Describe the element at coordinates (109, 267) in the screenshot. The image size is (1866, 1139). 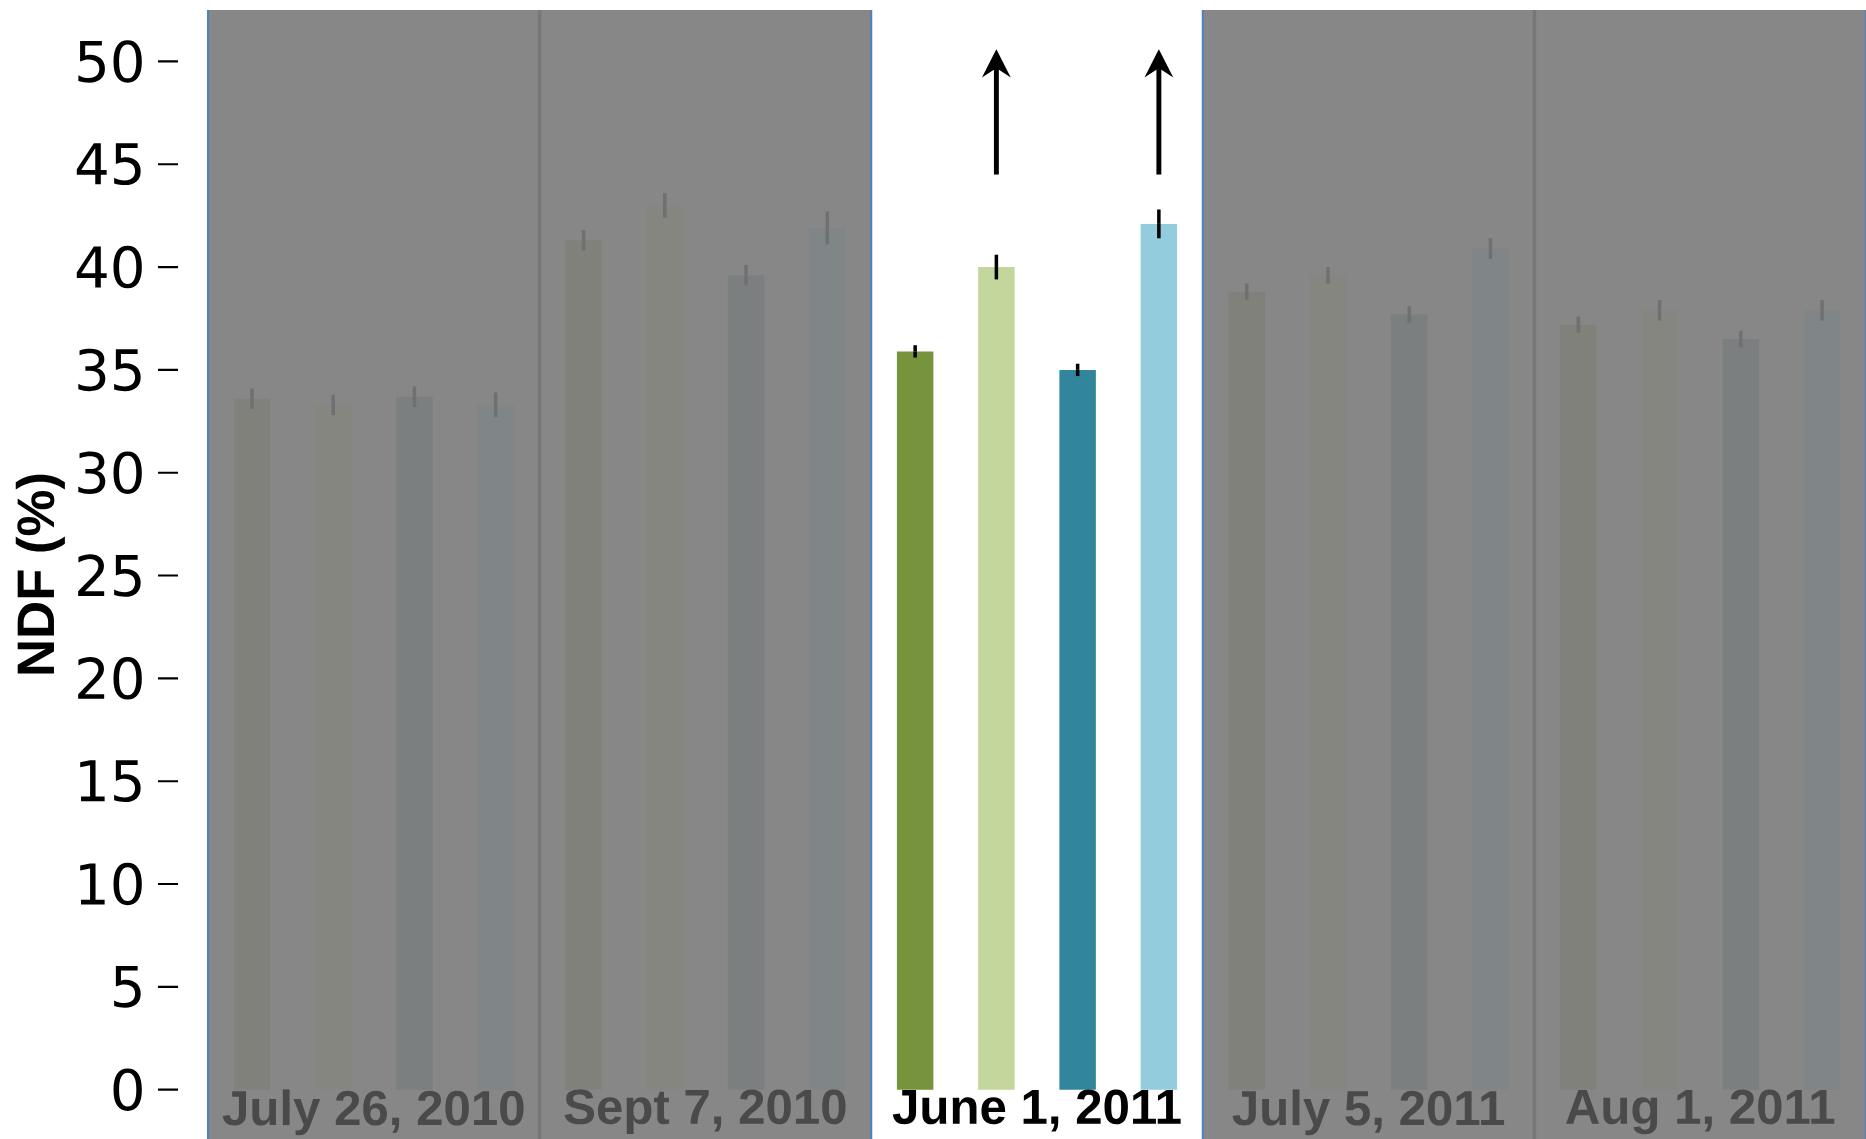
I see `y-tick-label: 40` at that location.